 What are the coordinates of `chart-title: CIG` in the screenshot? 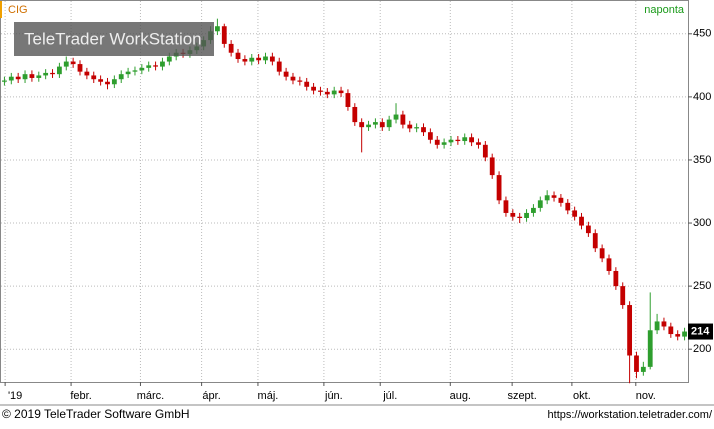 It's located at (18, 10).